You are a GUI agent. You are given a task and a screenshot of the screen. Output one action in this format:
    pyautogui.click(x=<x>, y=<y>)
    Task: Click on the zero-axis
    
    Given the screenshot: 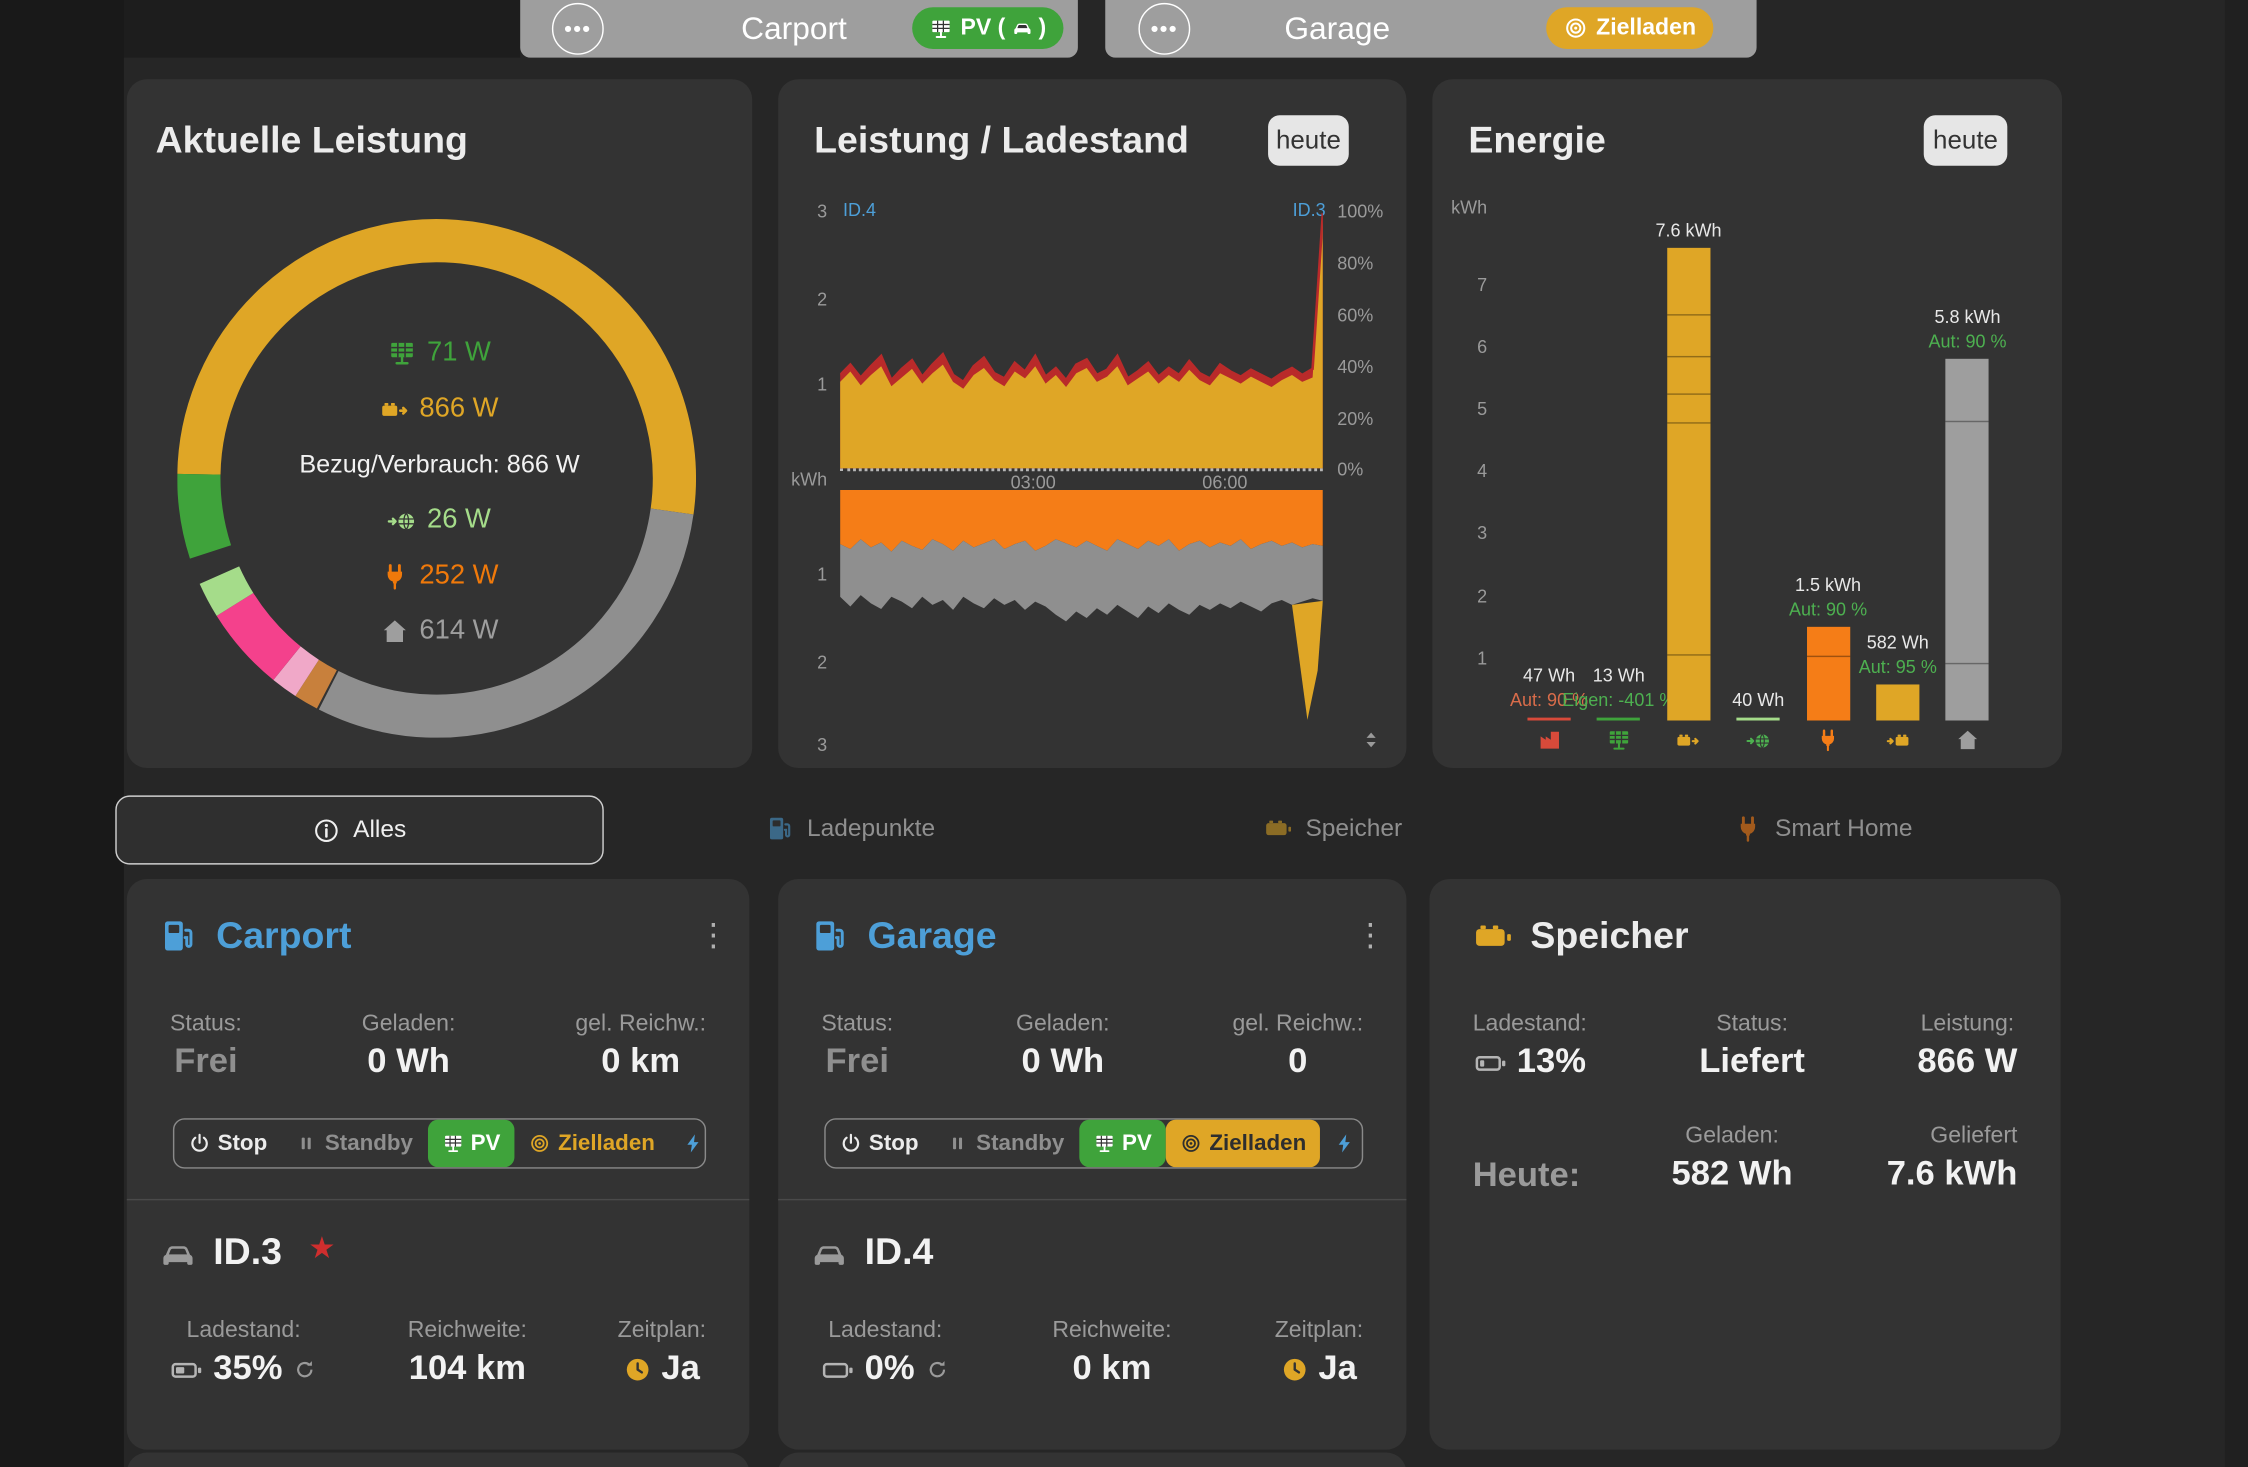 What is the action you would take?
    pyautogui.click(x=1081, y=470)
    